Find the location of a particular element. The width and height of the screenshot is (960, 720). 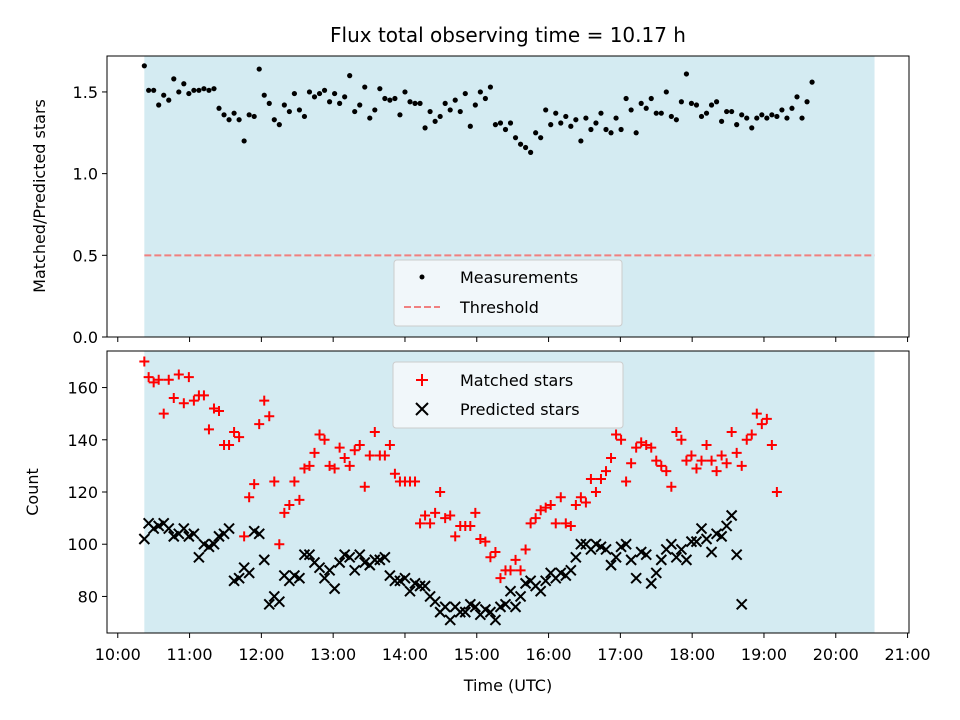

bottom-y-axis-label: Count is located at coordinates (32, 492).